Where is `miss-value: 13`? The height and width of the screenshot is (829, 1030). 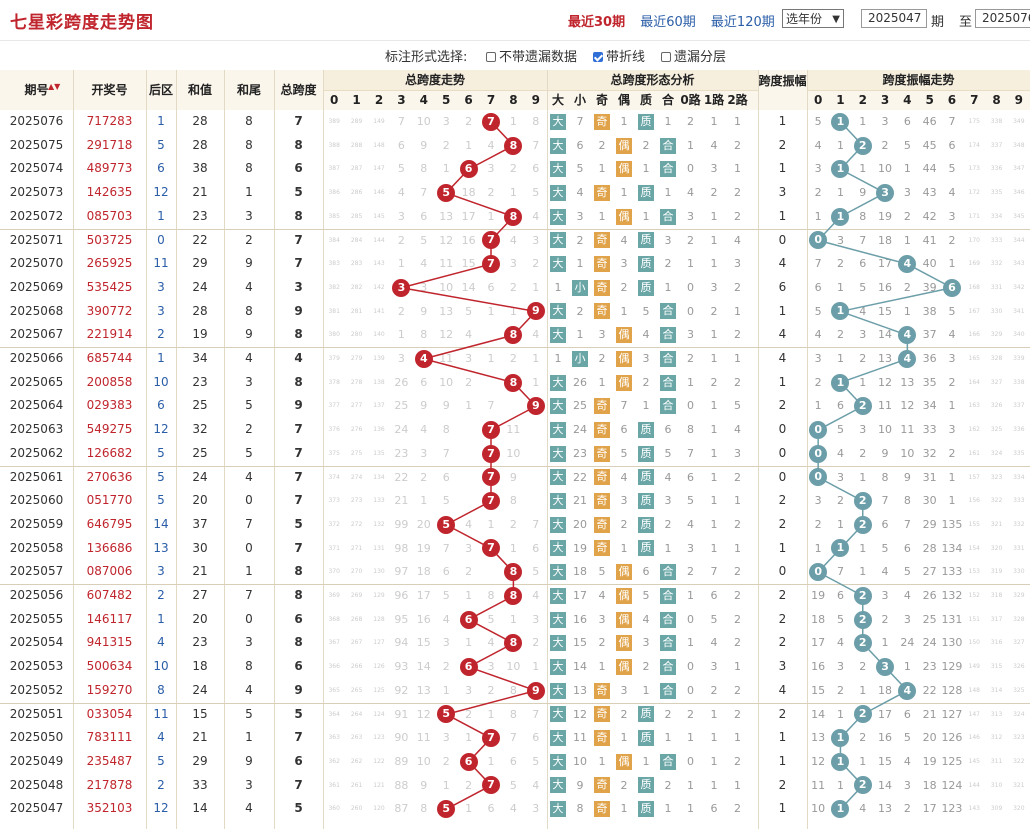
miss-value: 13 is located at coordinates (446, 216).